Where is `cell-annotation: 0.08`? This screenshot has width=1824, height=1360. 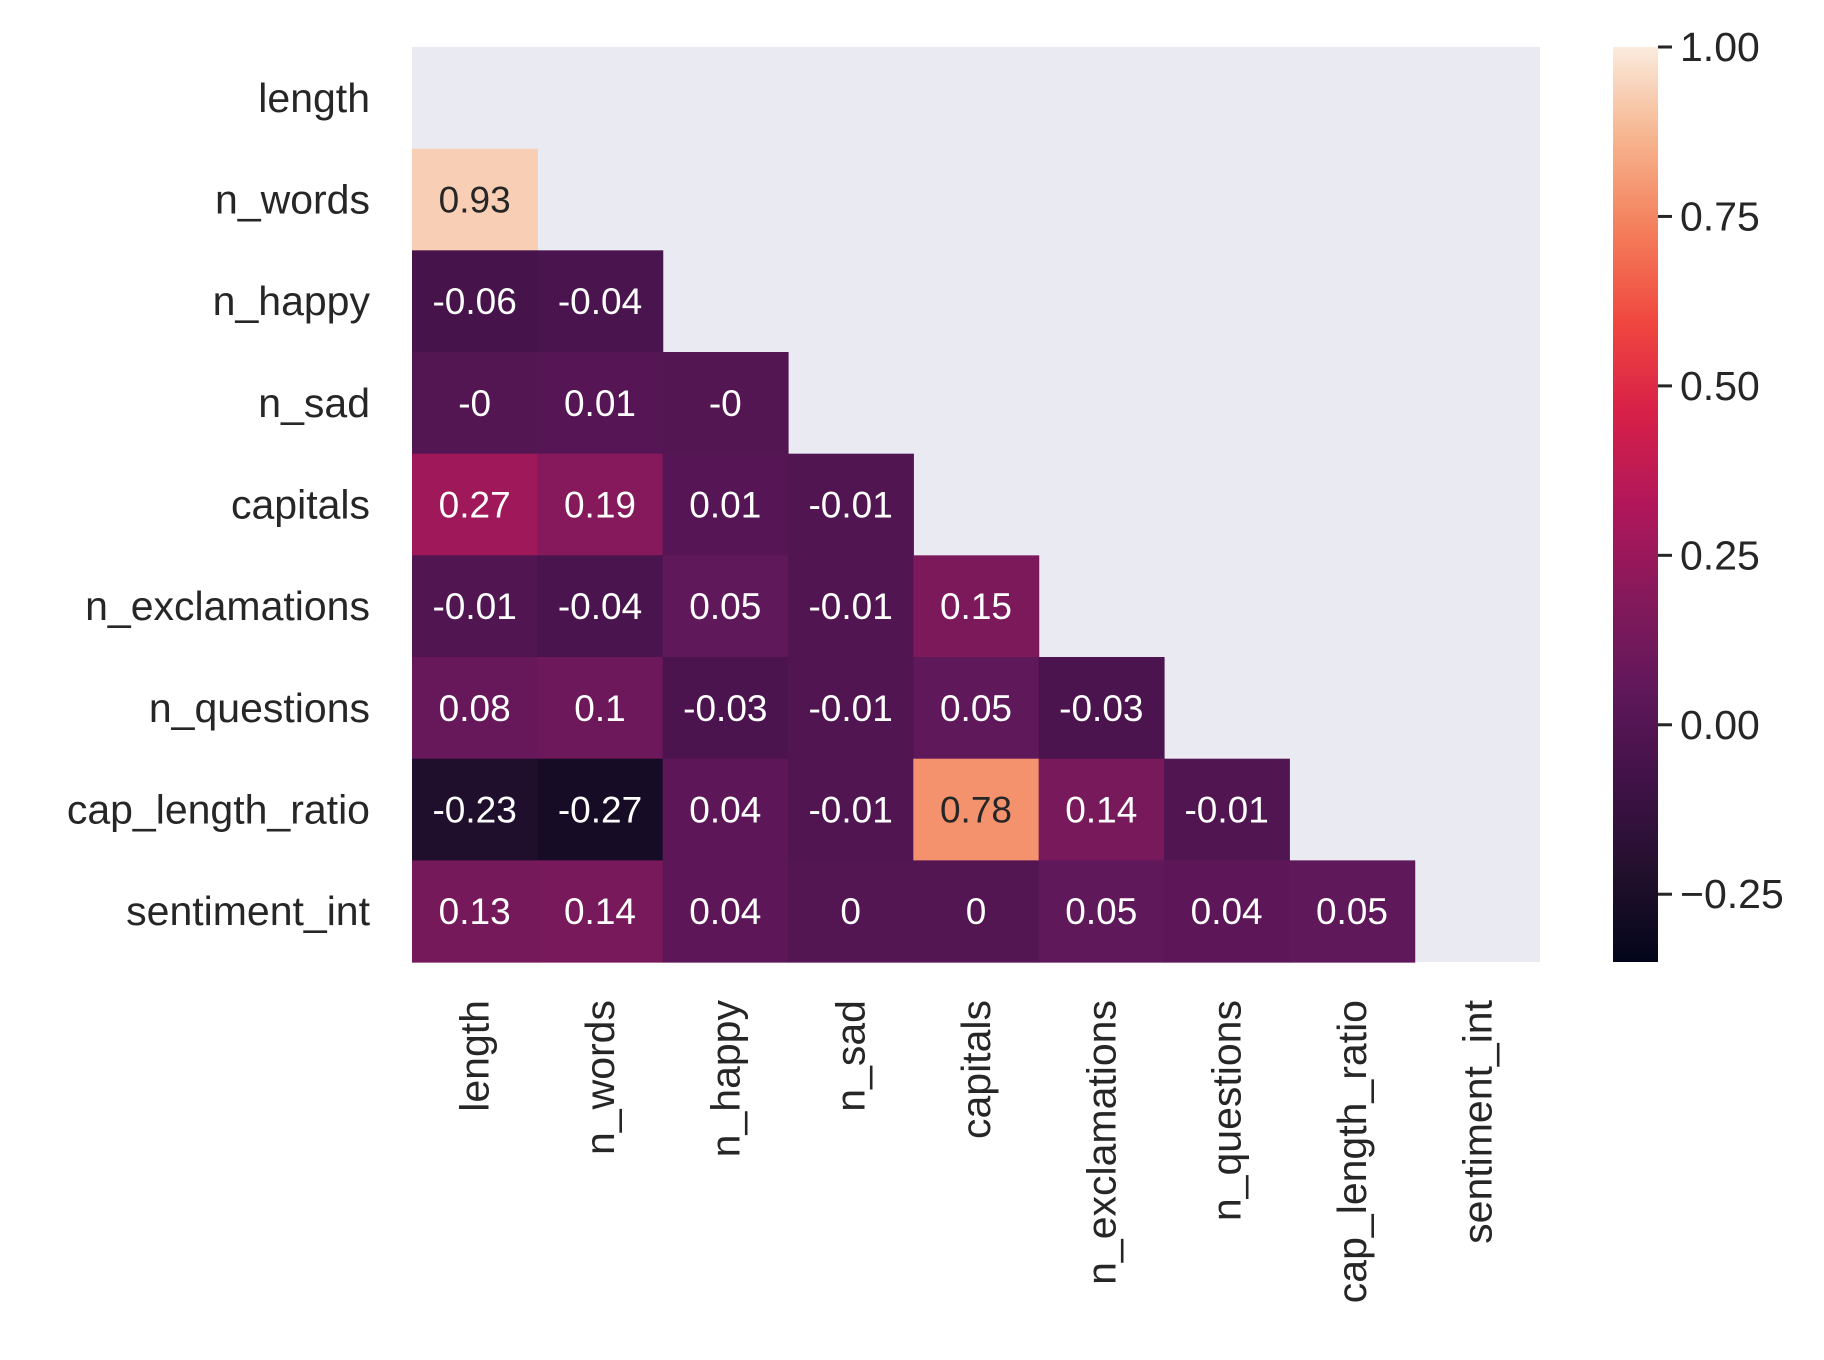 cell-annotation: 0.08 is located at coordinates (475, 708).